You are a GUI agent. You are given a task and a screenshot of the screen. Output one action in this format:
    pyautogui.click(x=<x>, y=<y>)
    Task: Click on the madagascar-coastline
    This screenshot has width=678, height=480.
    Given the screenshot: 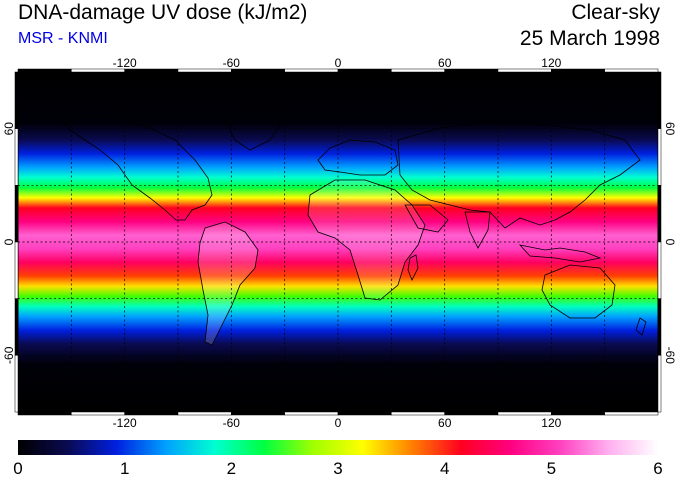 What is the action you would take?
    pyautogui.click(x=413, y=267)
    